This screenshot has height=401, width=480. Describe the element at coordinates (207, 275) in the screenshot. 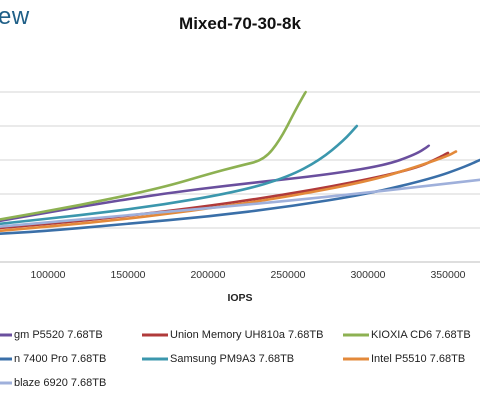

I see `x-tick-label: 200000` at that location.